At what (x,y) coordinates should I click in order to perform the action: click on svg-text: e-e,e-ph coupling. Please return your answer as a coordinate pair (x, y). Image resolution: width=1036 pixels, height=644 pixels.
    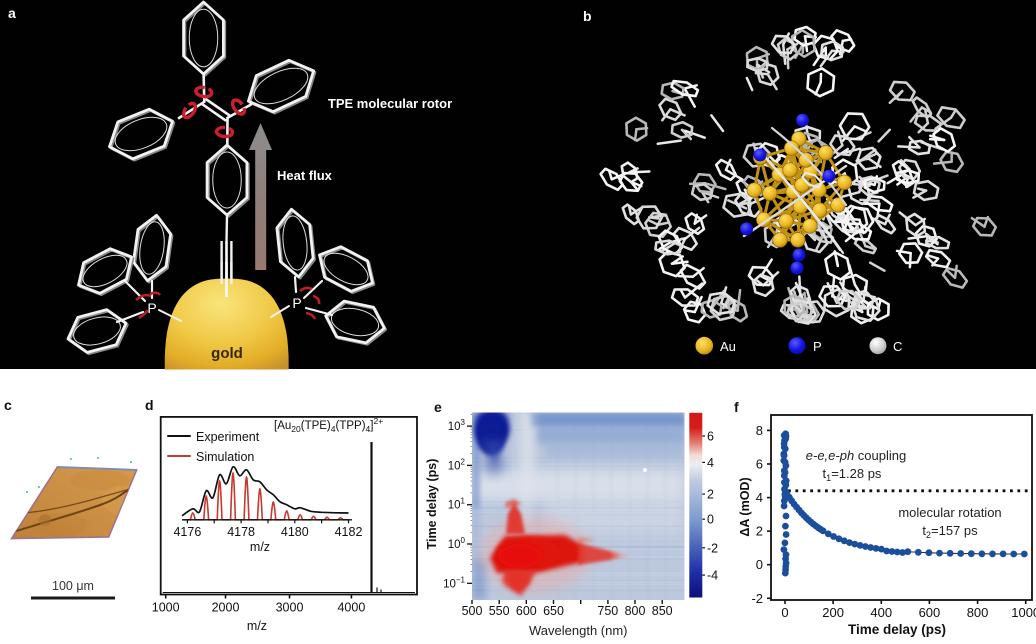
    Looking at the image, I should click on (856, 455).